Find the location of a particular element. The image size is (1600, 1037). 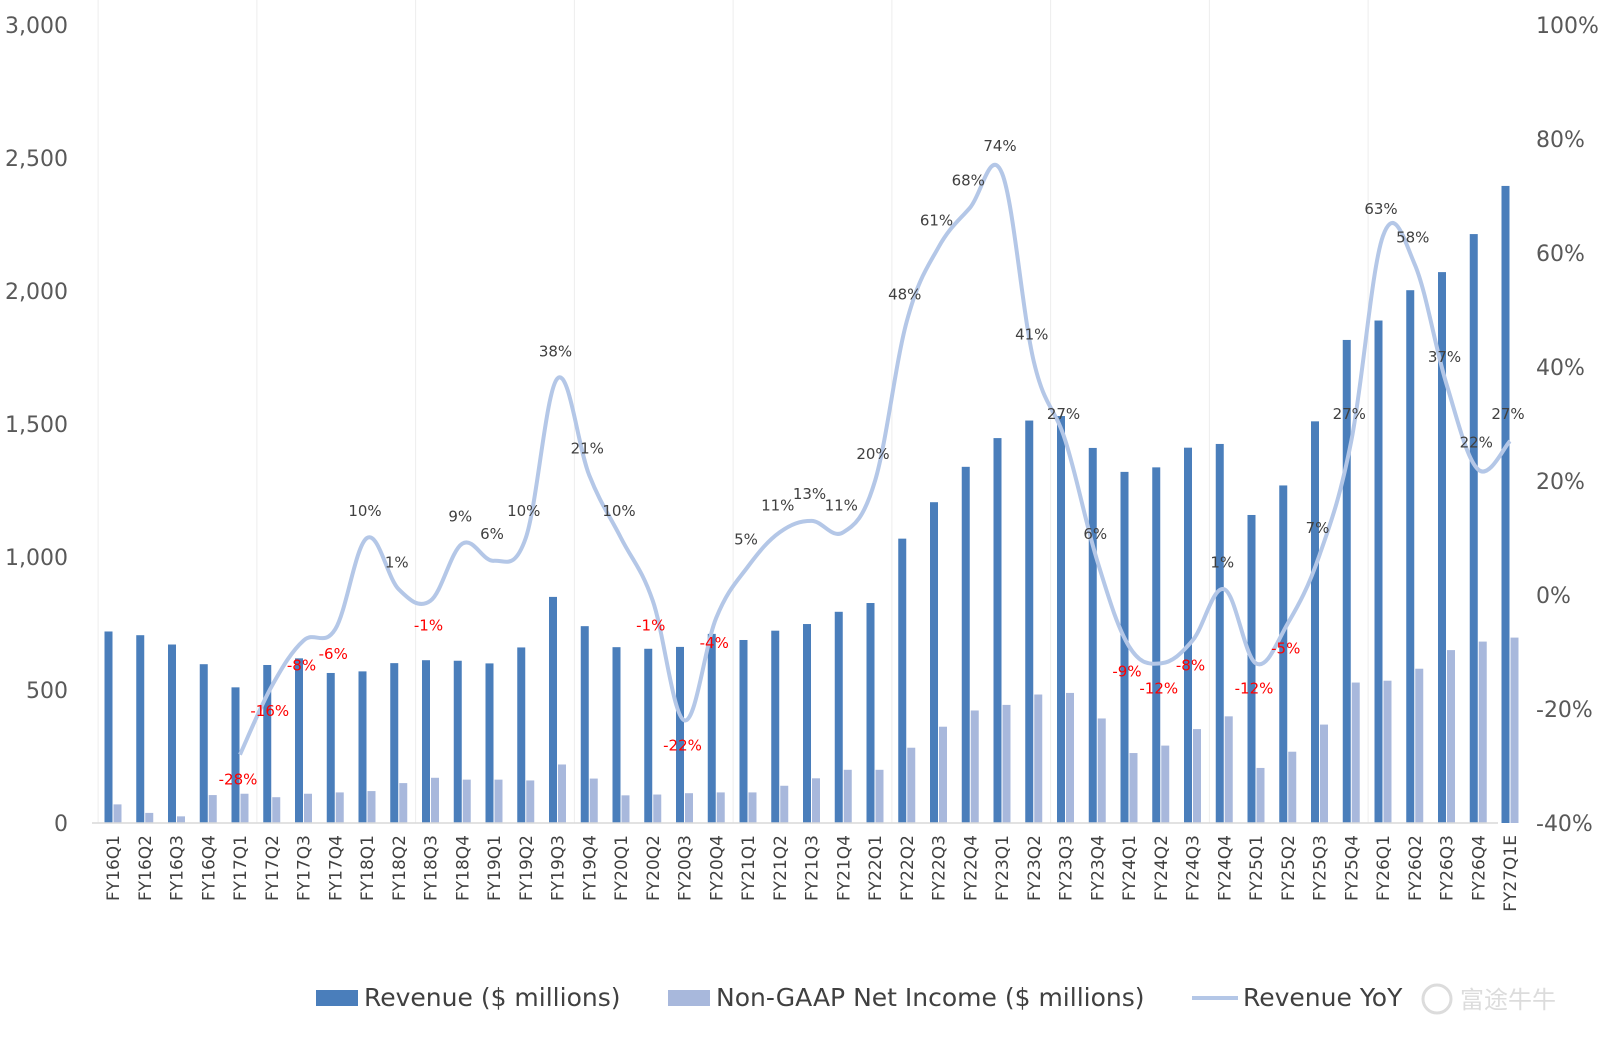

right-tick-label: -20% is located at coordinates (1564, 710).